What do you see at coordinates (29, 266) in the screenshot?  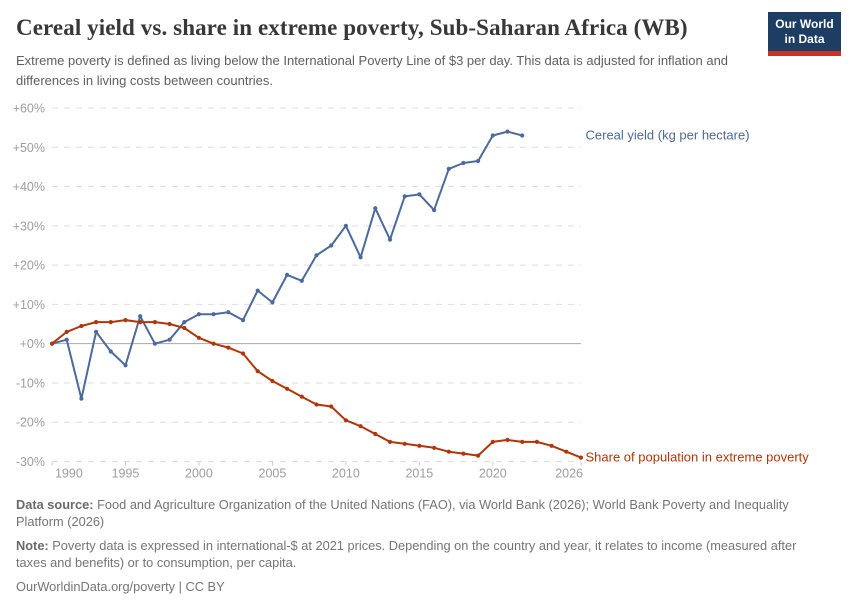 I see `y-axis-label: +20%` at bounding box center [29, 266].